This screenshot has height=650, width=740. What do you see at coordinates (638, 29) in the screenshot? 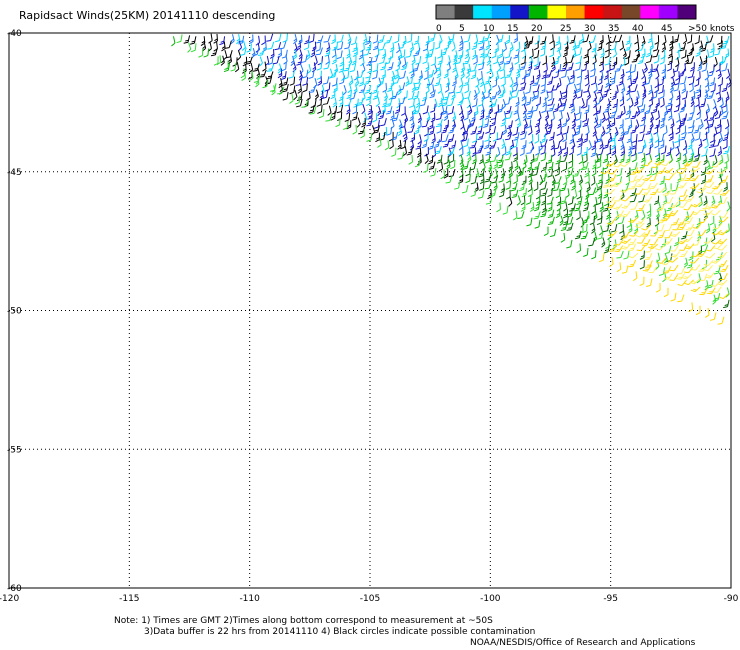
I see `legend-label: 40` at bounding box center [638, 29].